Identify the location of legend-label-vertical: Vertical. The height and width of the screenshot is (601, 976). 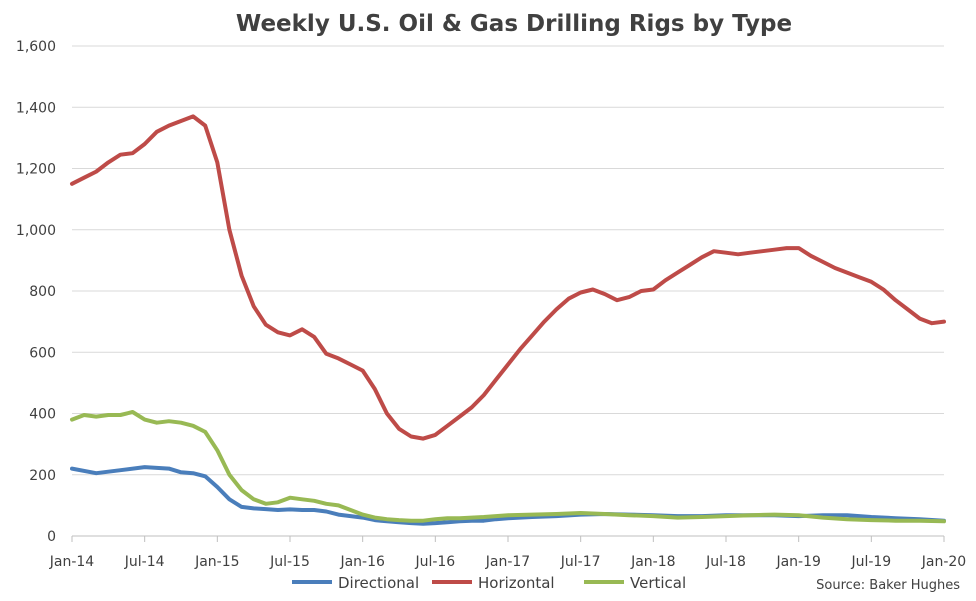
(658, 583).